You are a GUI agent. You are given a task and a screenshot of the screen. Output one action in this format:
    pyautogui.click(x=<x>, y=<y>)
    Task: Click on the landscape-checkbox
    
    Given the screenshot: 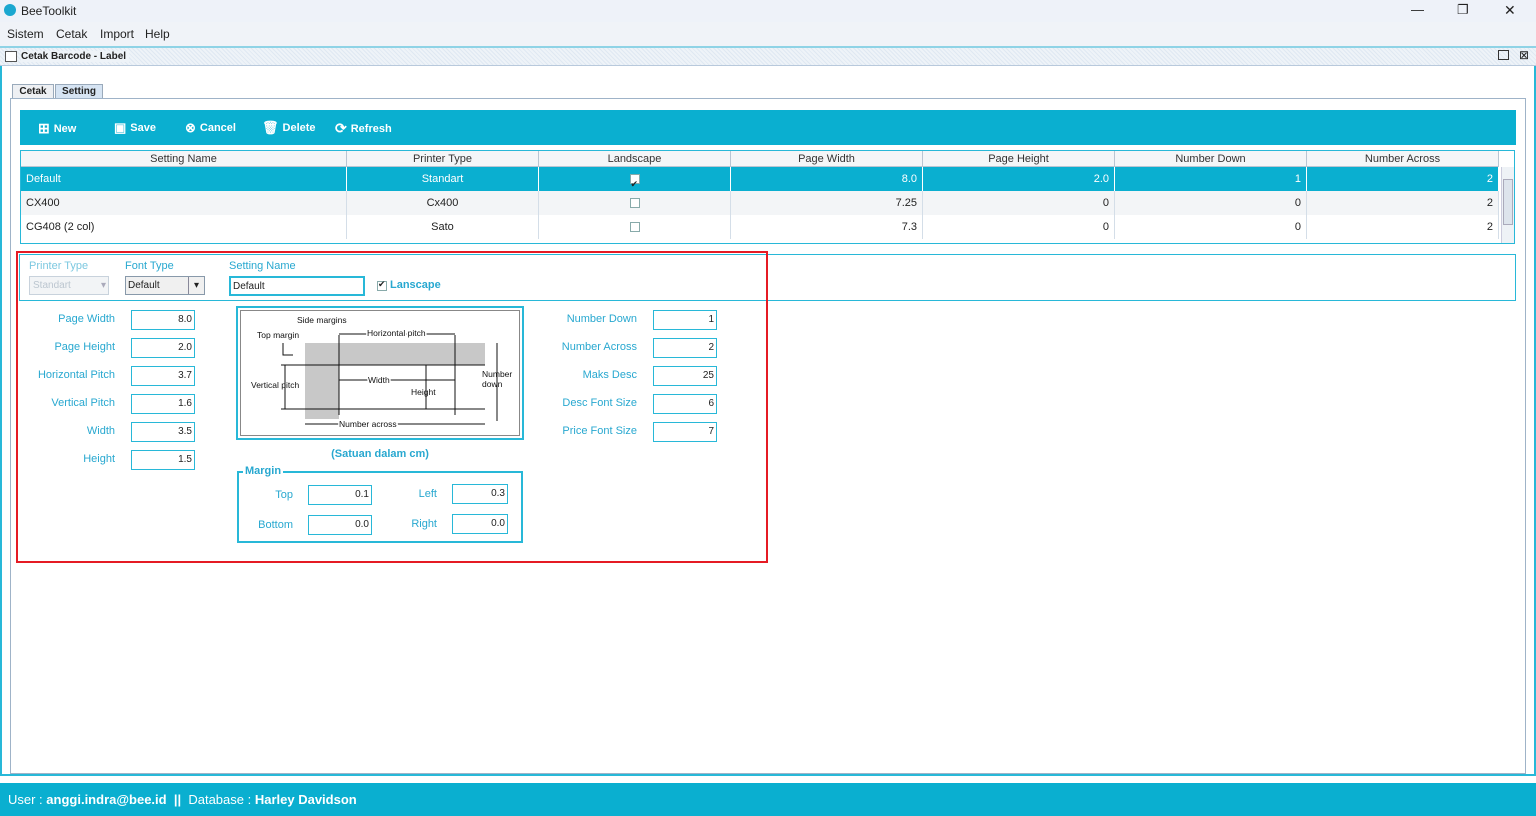 What is the action you would take?
    pyautogui.click(x=382, y=285)
    